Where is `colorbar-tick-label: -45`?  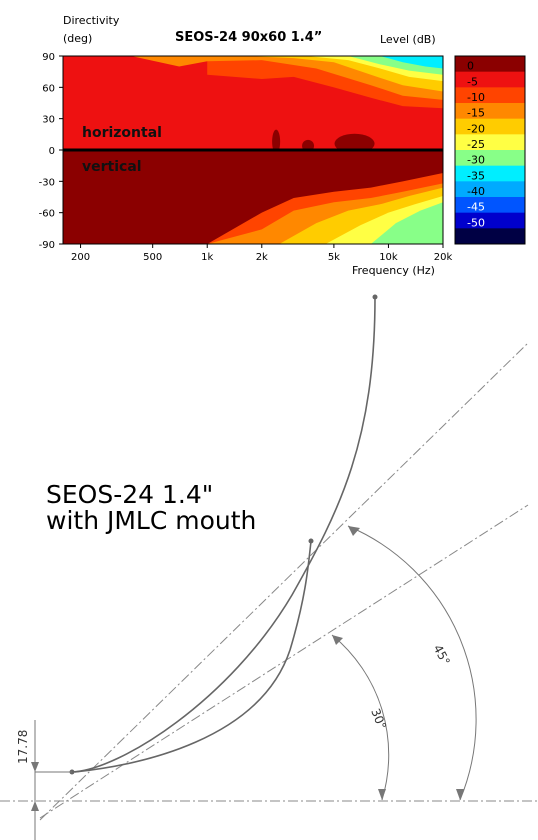
colorbar-tick-label: -45 is located at coordinates (476, 207).